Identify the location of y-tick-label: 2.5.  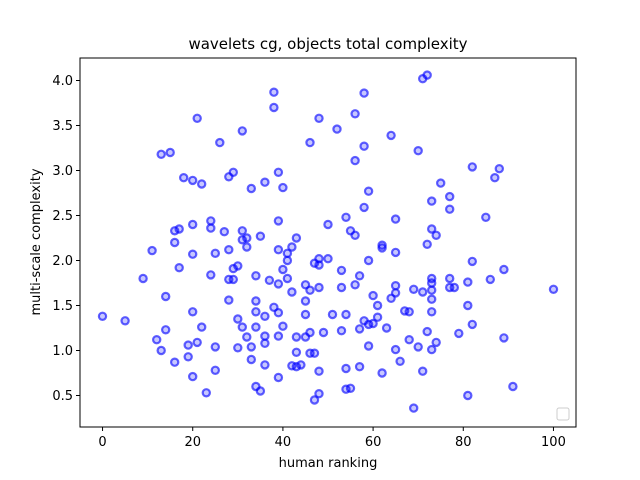
(62, 216).